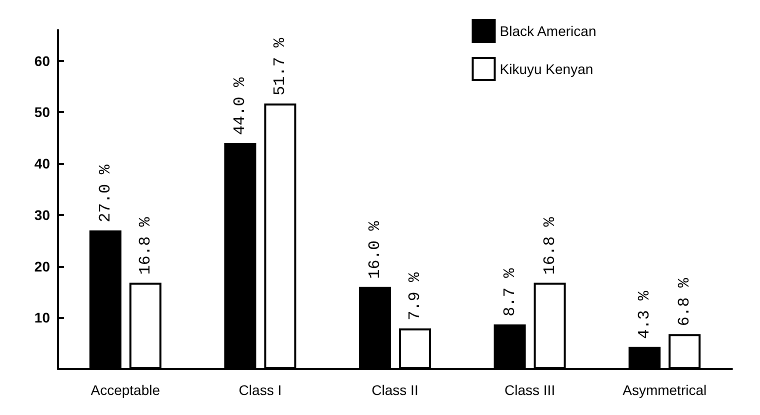  Describe the element at coordinates (509, 292) in the screenshot. I see `data-label: 8.7 %` at that location.